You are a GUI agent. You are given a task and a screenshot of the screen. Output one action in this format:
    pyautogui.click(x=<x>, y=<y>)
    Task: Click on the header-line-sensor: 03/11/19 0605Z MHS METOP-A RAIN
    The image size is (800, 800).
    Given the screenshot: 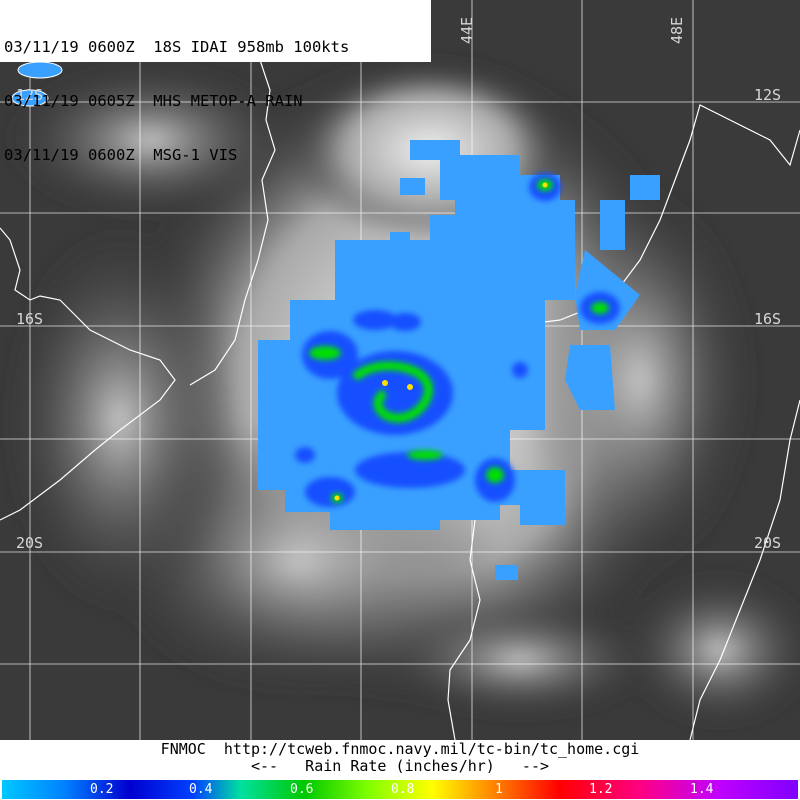 What is the action you would take?
    pyautogui.click(x=153, y=101)
    